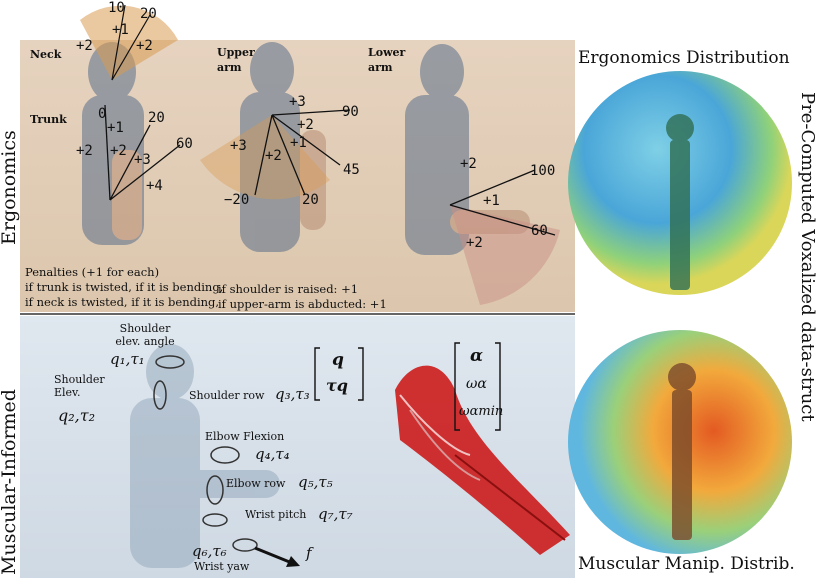 The height and width of the screenshot is (578, 820). What do you see at coordinates (102, 114) in the screenshot?
I see `trunk-angle-0: 0` at bounding box center [102, 114].